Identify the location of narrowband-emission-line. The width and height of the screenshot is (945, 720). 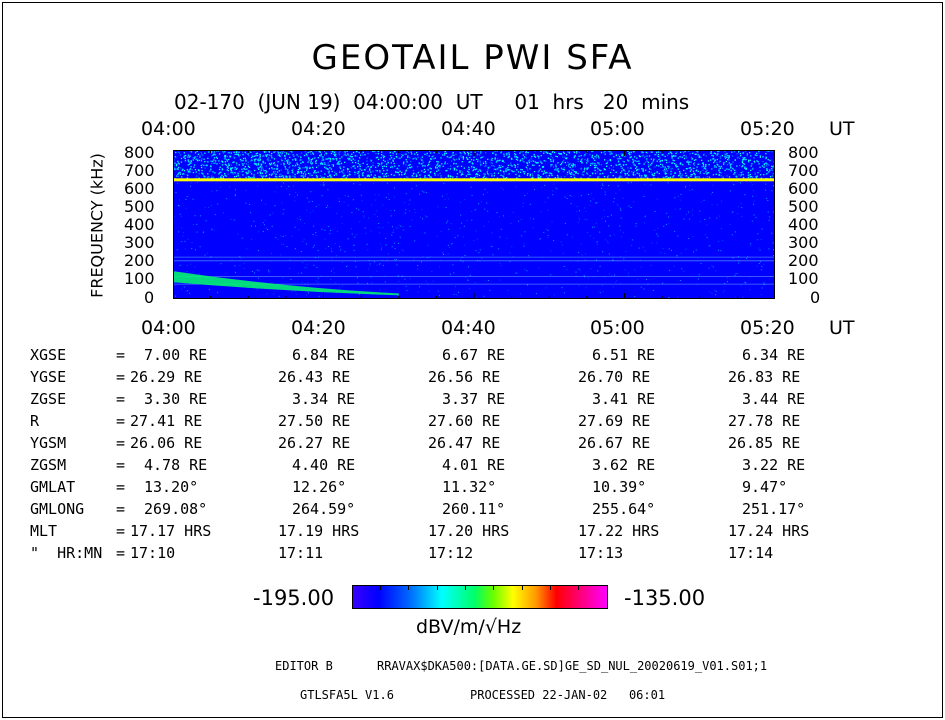
(474, 180).